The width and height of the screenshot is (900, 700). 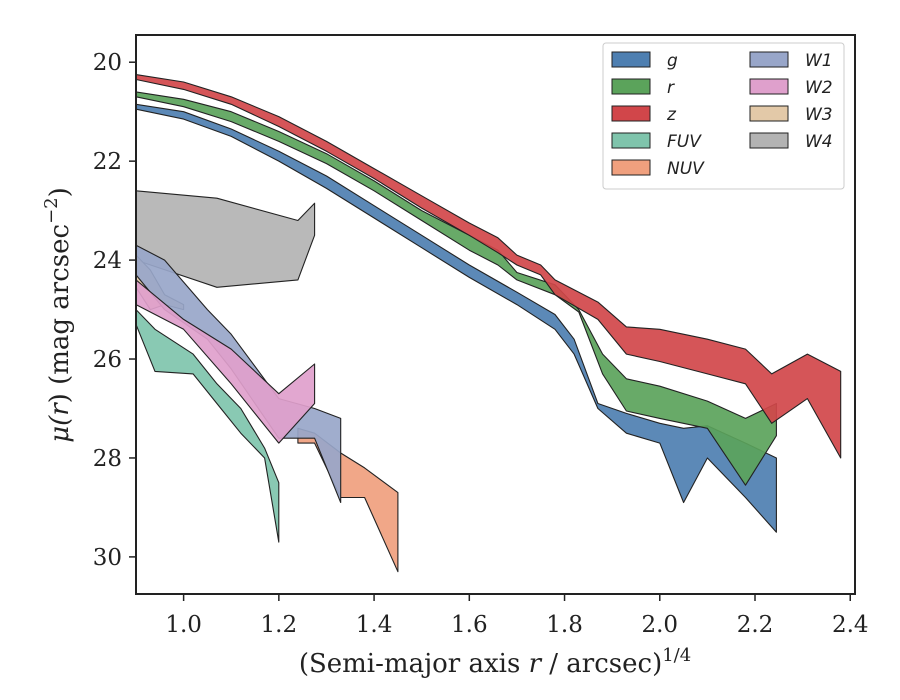 I want to click on legend-label-g: g, so click(x=672, y=61).